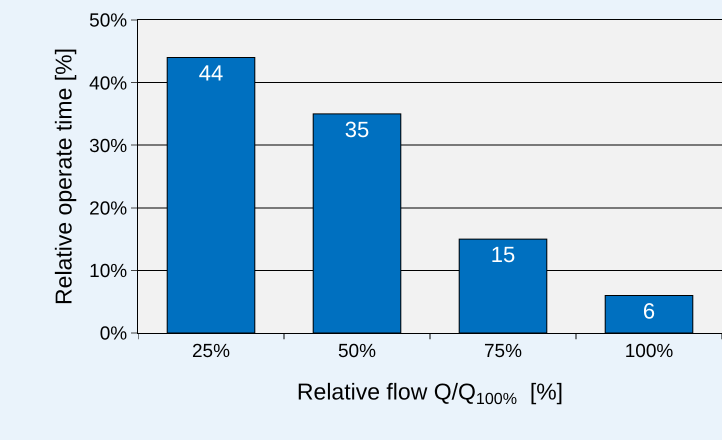 The width and height of the screenshot is (722, 440). I want to click on data-label: 15, so click(503, 255).